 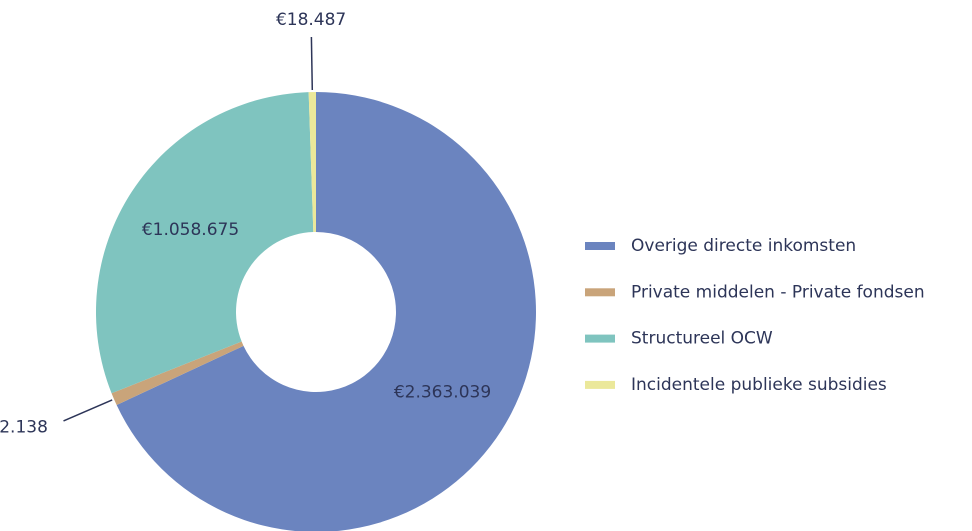 I want to click on legend-label: Incidentele publieke subsidies, so click(x=759, y=385).